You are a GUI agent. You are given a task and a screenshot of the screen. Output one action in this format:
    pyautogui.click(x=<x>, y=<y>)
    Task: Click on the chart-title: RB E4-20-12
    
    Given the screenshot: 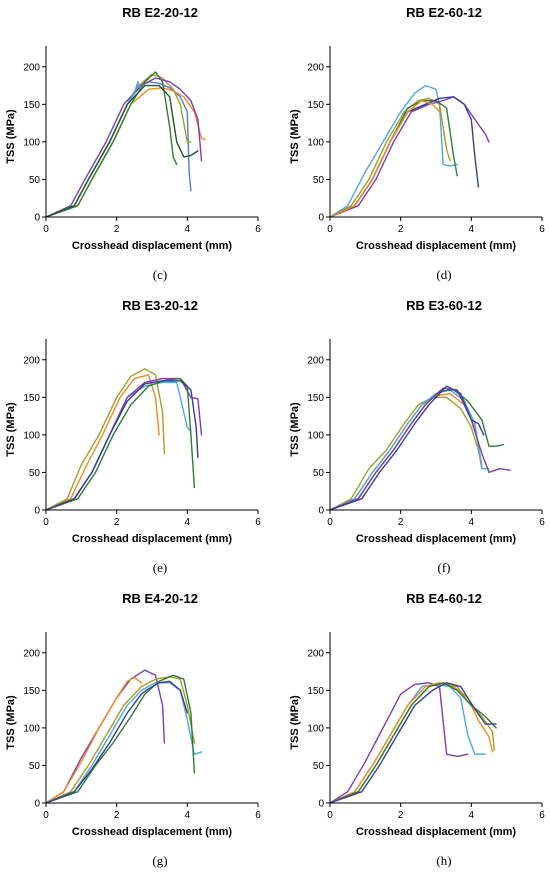 What is the action you would take?
    pyautogui.click(x=160, y=598)
    